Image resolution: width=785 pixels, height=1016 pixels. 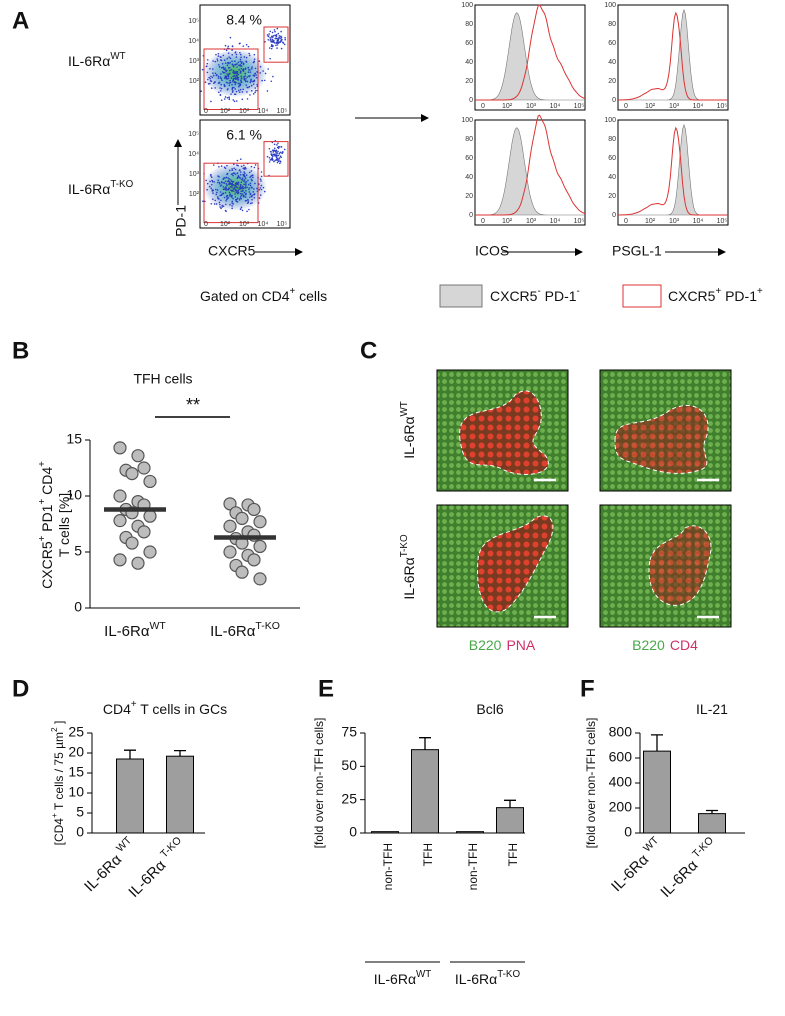 What do you see at coordinates (469, 24) in the screenshot?
I see `hist-y-tick: 80` at bounding box center [469, 24].